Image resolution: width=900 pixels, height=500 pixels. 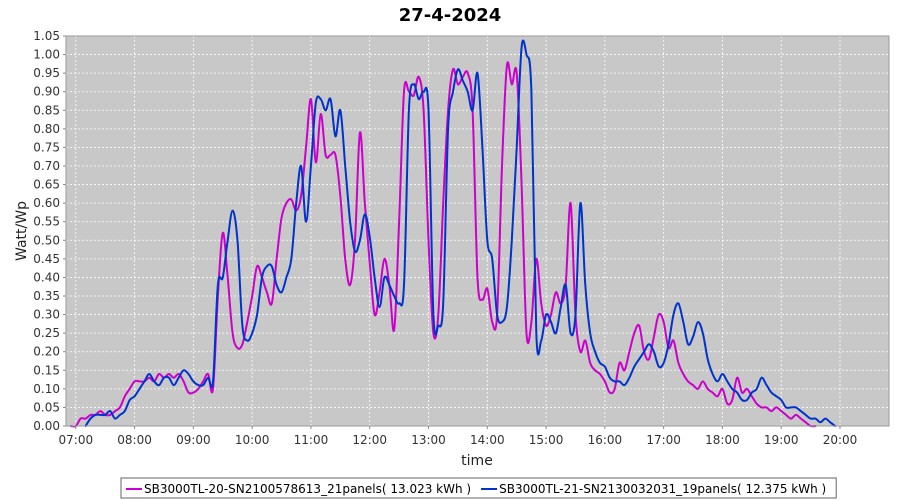 What do you see at coordinates (46, 110) in the screenshot?
I see `y-tick-label: 0.85` at bounding box center [46, 110].